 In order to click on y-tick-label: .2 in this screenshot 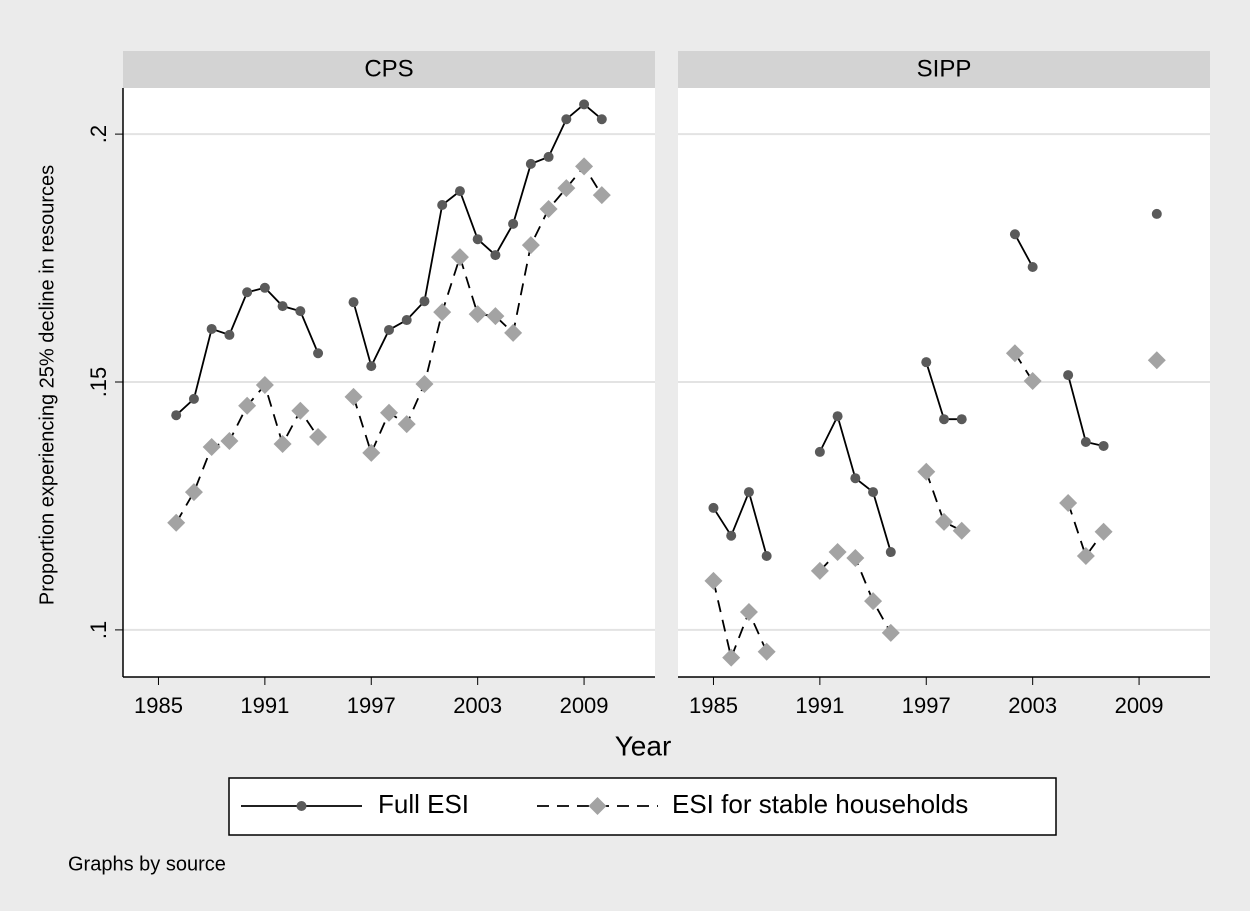, I will do `click(98, 134)`.